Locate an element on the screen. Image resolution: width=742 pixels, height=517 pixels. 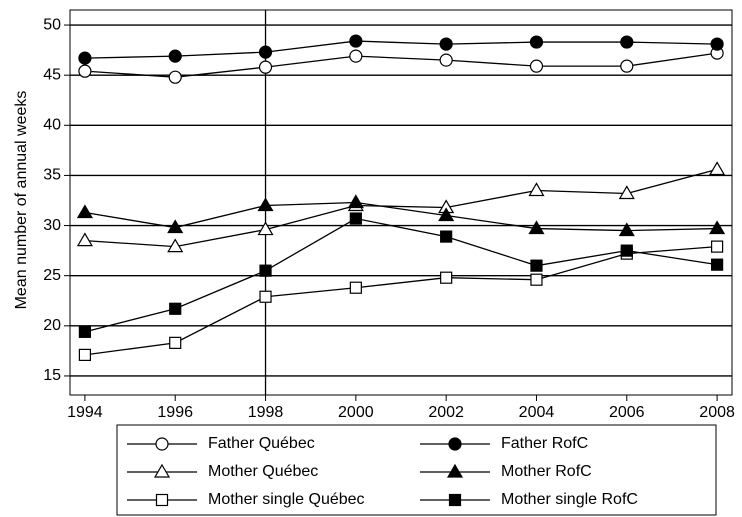
x-tick-label: 2000 is located at coordinates (356, 412).